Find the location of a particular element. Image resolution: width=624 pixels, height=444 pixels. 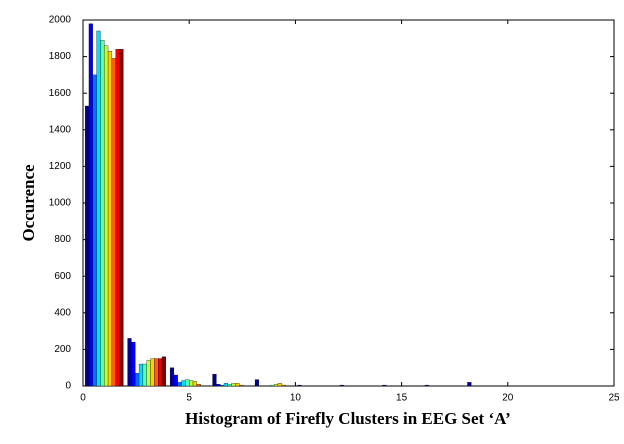

y-tick-label: 600 is located at coordinates (62, 276).